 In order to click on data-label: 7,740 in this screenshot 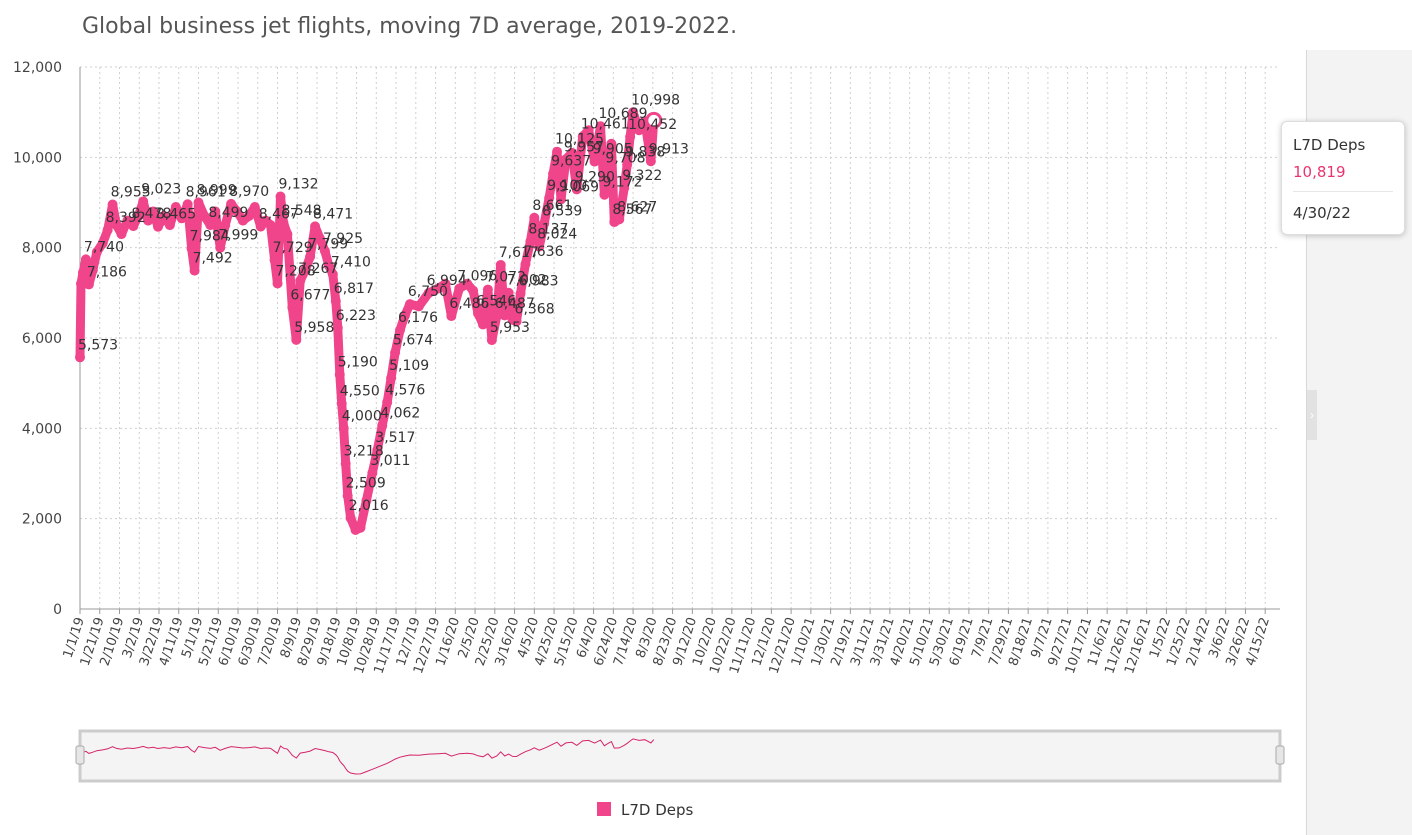, I will do `click(104, 247)`.